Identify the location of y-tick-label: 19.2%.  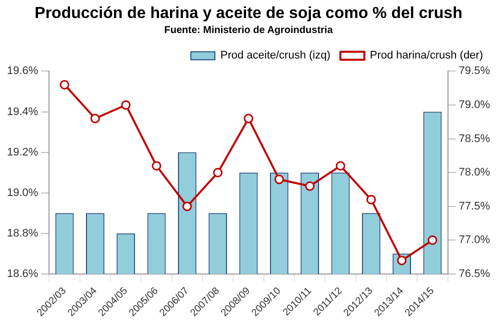
(22, 152).